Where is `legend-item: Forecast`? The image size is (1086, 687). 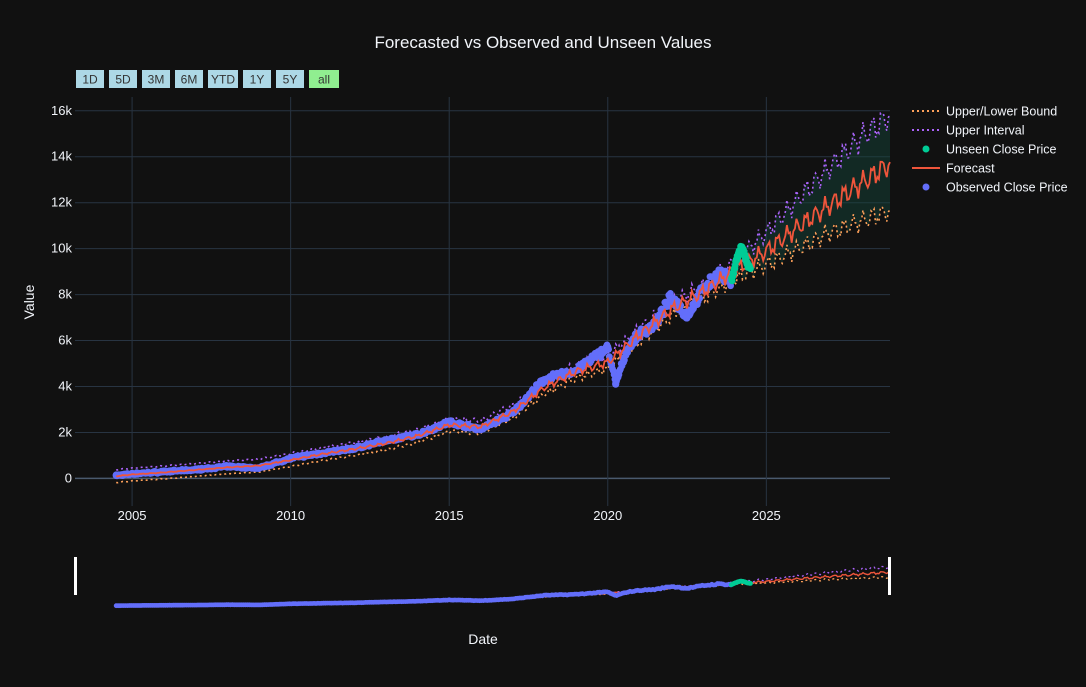 legend-item: Forecast is located at coordinates (953, 169).